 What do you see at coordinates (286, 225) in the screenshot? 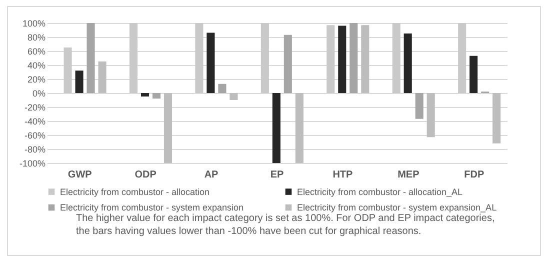
I see `text: The higher value for each impact category is set as 100%. For ODP and EP impact categories, the bars having values lower than -100% have been cut for graphical reasons.` at bounding box center [286, 225].